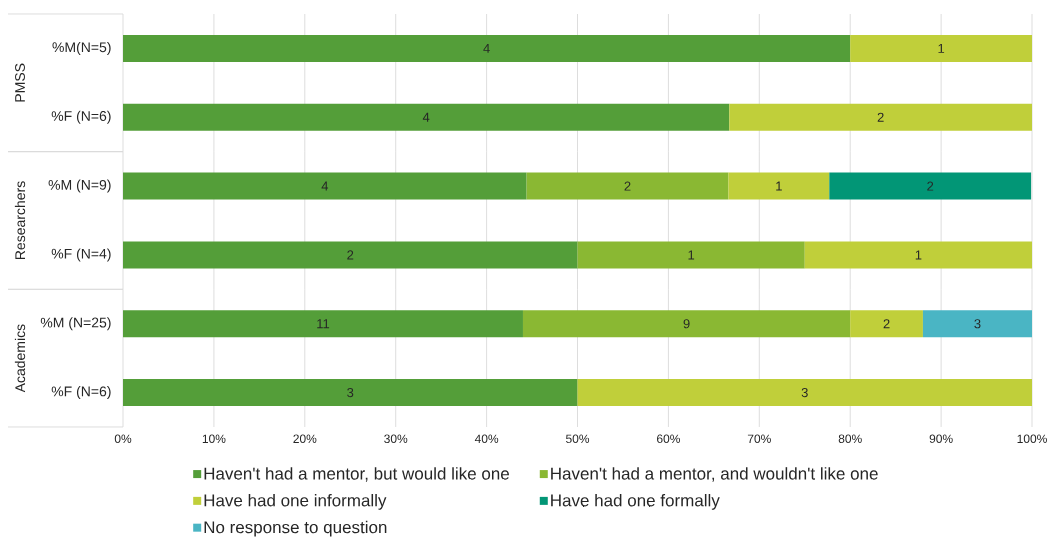  What do you see at coordinates (486, 439) in the screenshot?
I see `x-tick-label: 40%` at bounding box center [486, 439].